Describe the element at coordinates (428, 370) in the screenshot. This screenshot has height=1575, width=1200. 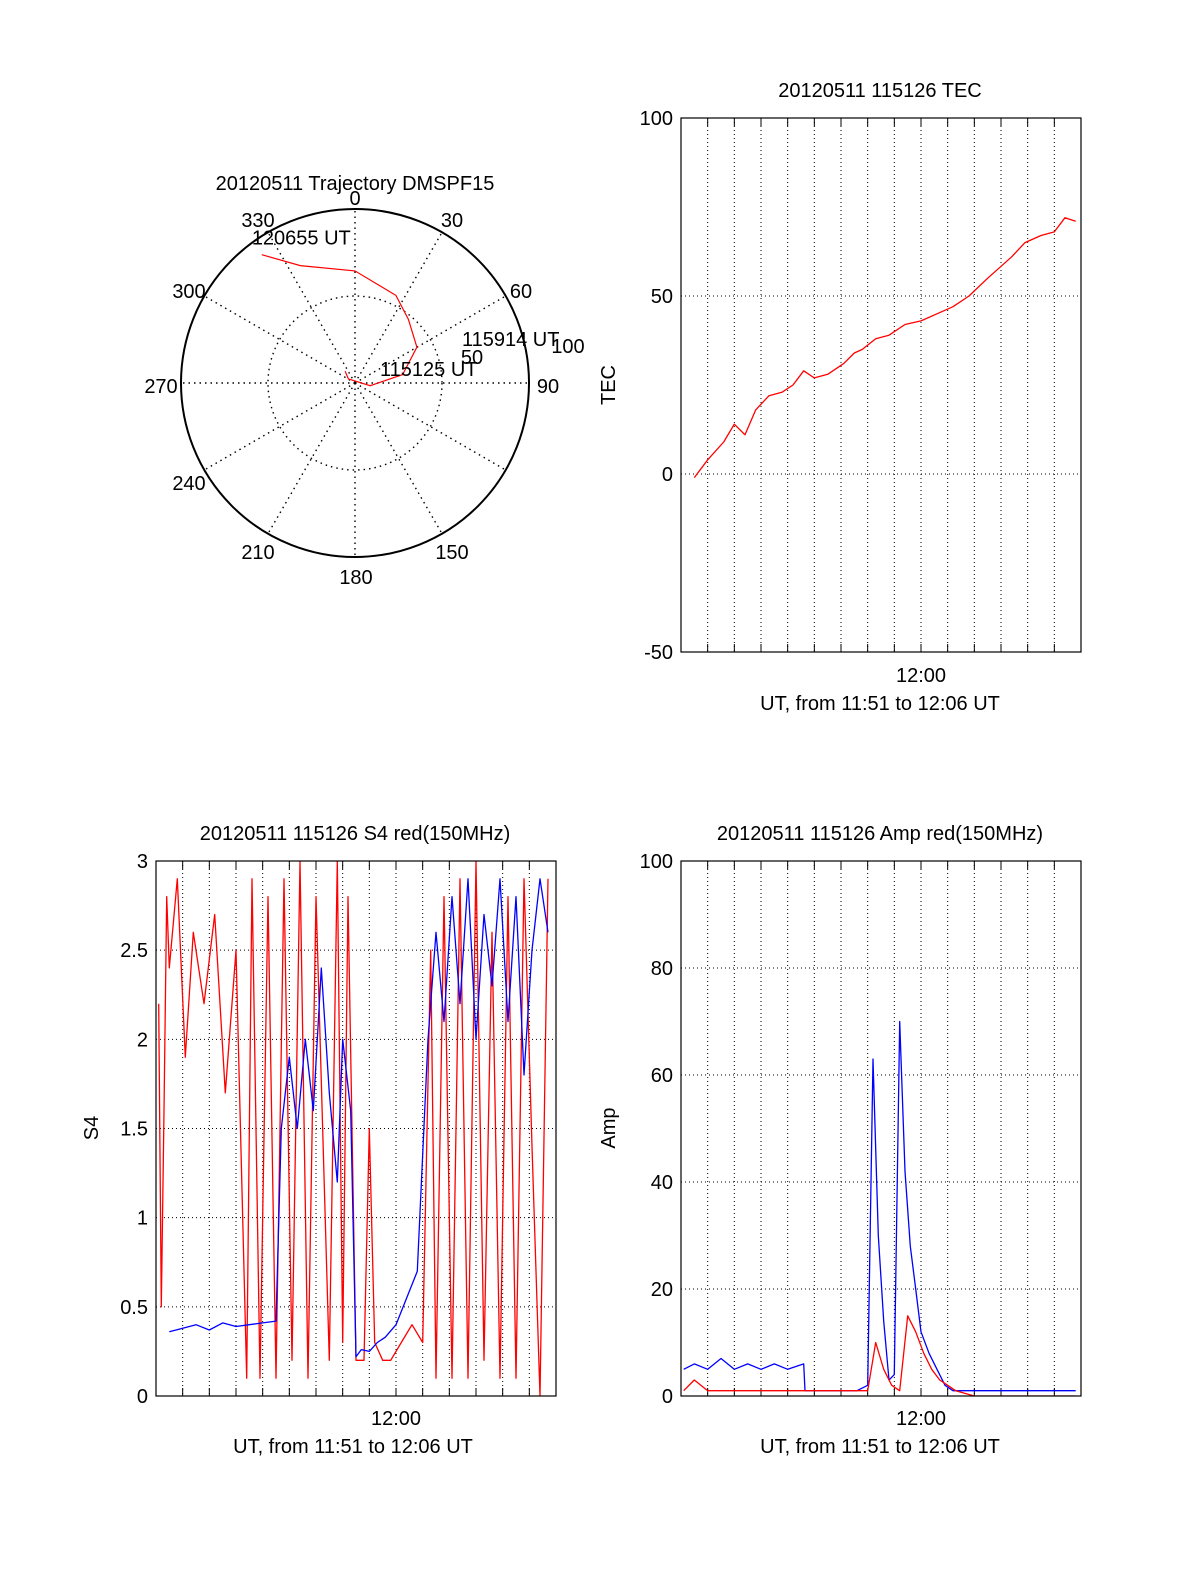
I see `polar-time-annotation: 115125 UT` at that location.